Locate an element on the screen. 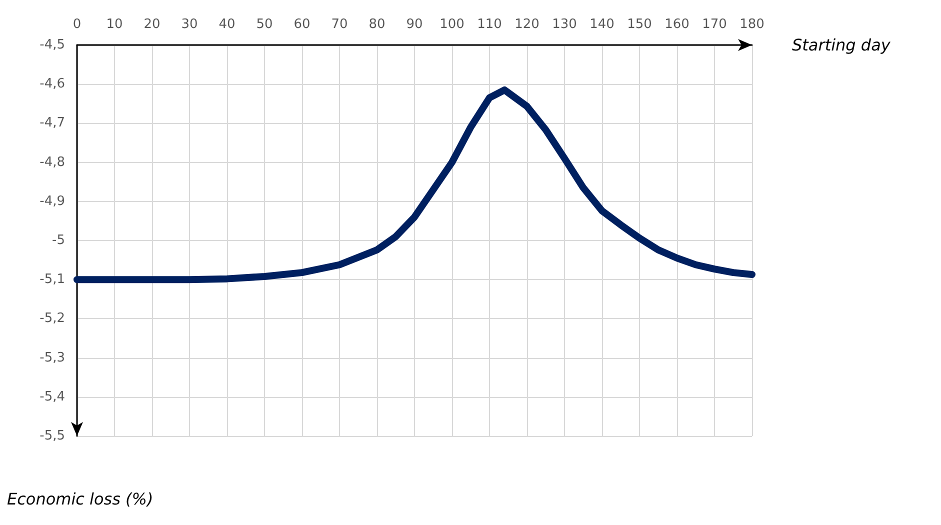 This screenshot has height=525, width=941. x-tick-label: 0 is located at coordinates (77, 24).